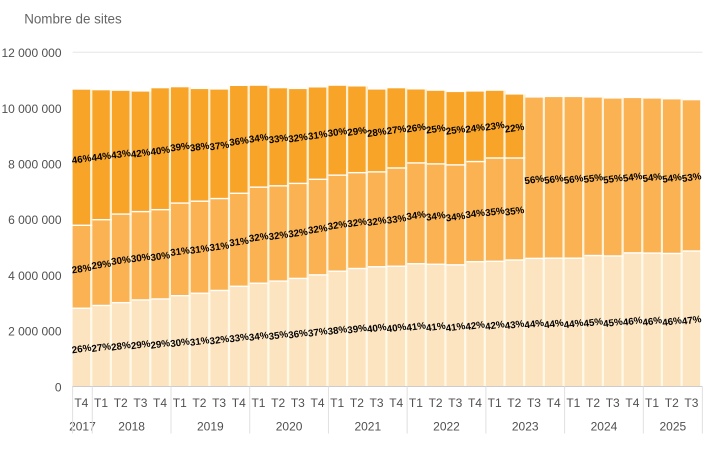  What do you see at coordinates (101, 348) in the screenshot?
I see `svg-text: 27%` at bounding box center [101, 348].